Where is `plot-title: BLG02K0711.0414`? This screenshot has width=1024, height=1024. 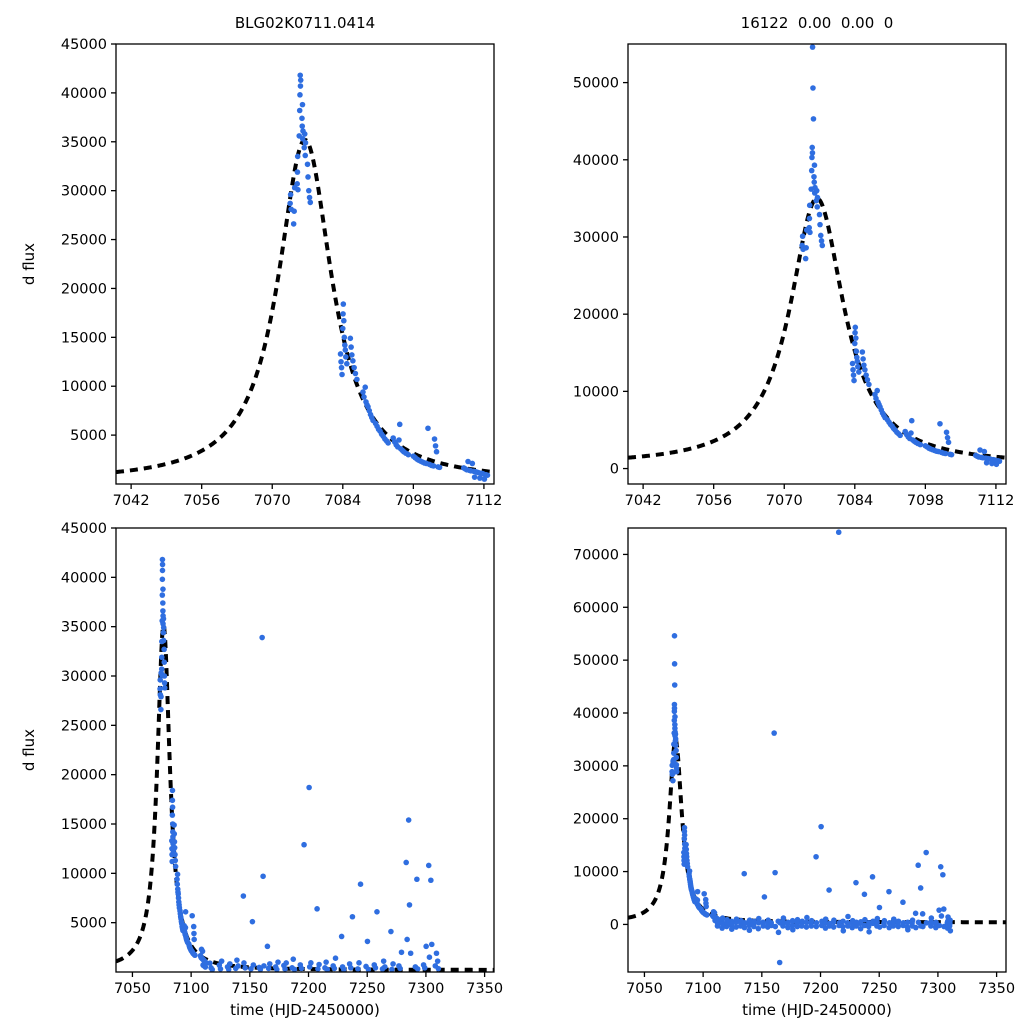 plot-title: BLG02K0711.0414 is located at coordinates (305, 23).